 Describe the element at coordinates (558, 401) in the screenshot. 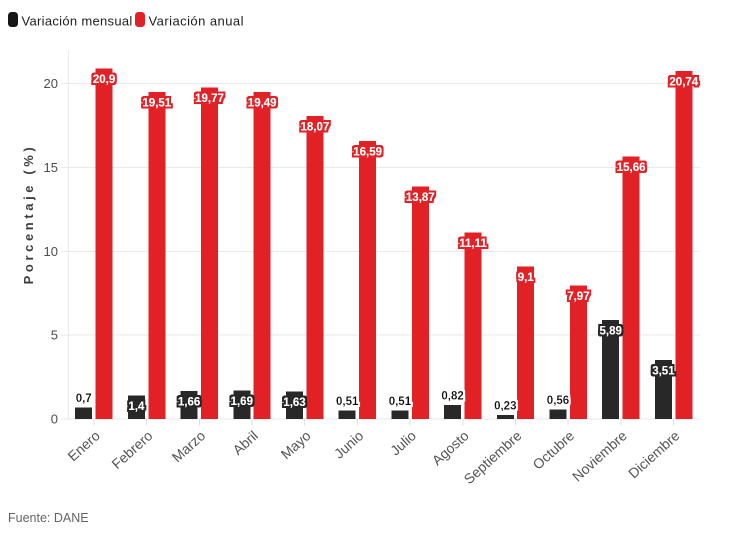

I see `svg-text: 0,56` at that location.